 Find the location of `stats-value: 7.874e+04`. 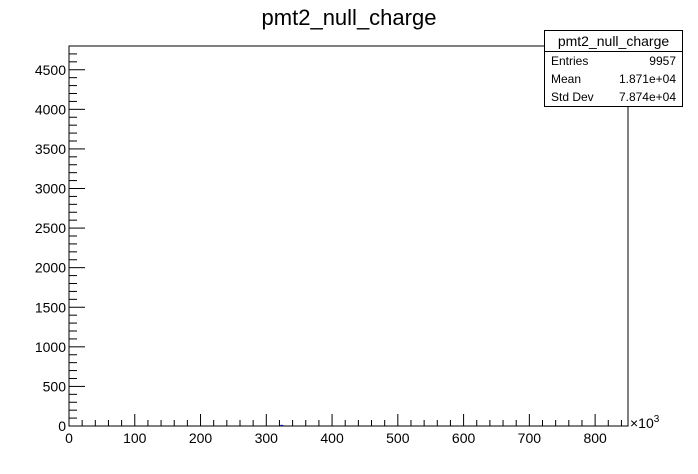

stats-value: 7.874e+04 is located at coordinates (647, 97).